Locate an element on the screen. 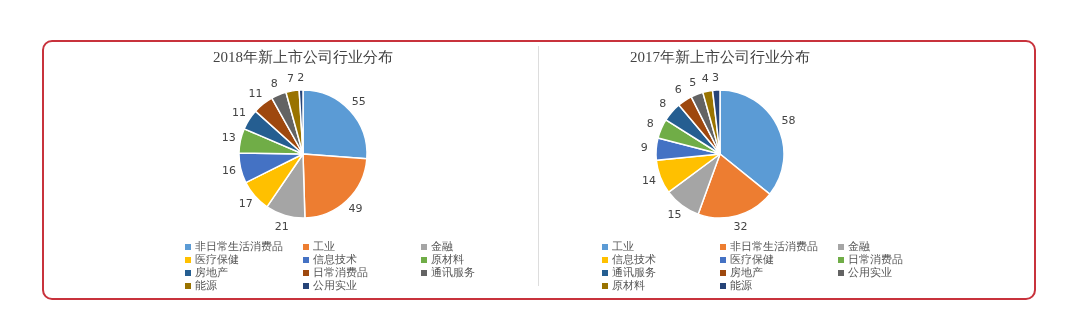 The image size is (1080, 326). data-label: 6 is located at coordinates (678, 90).